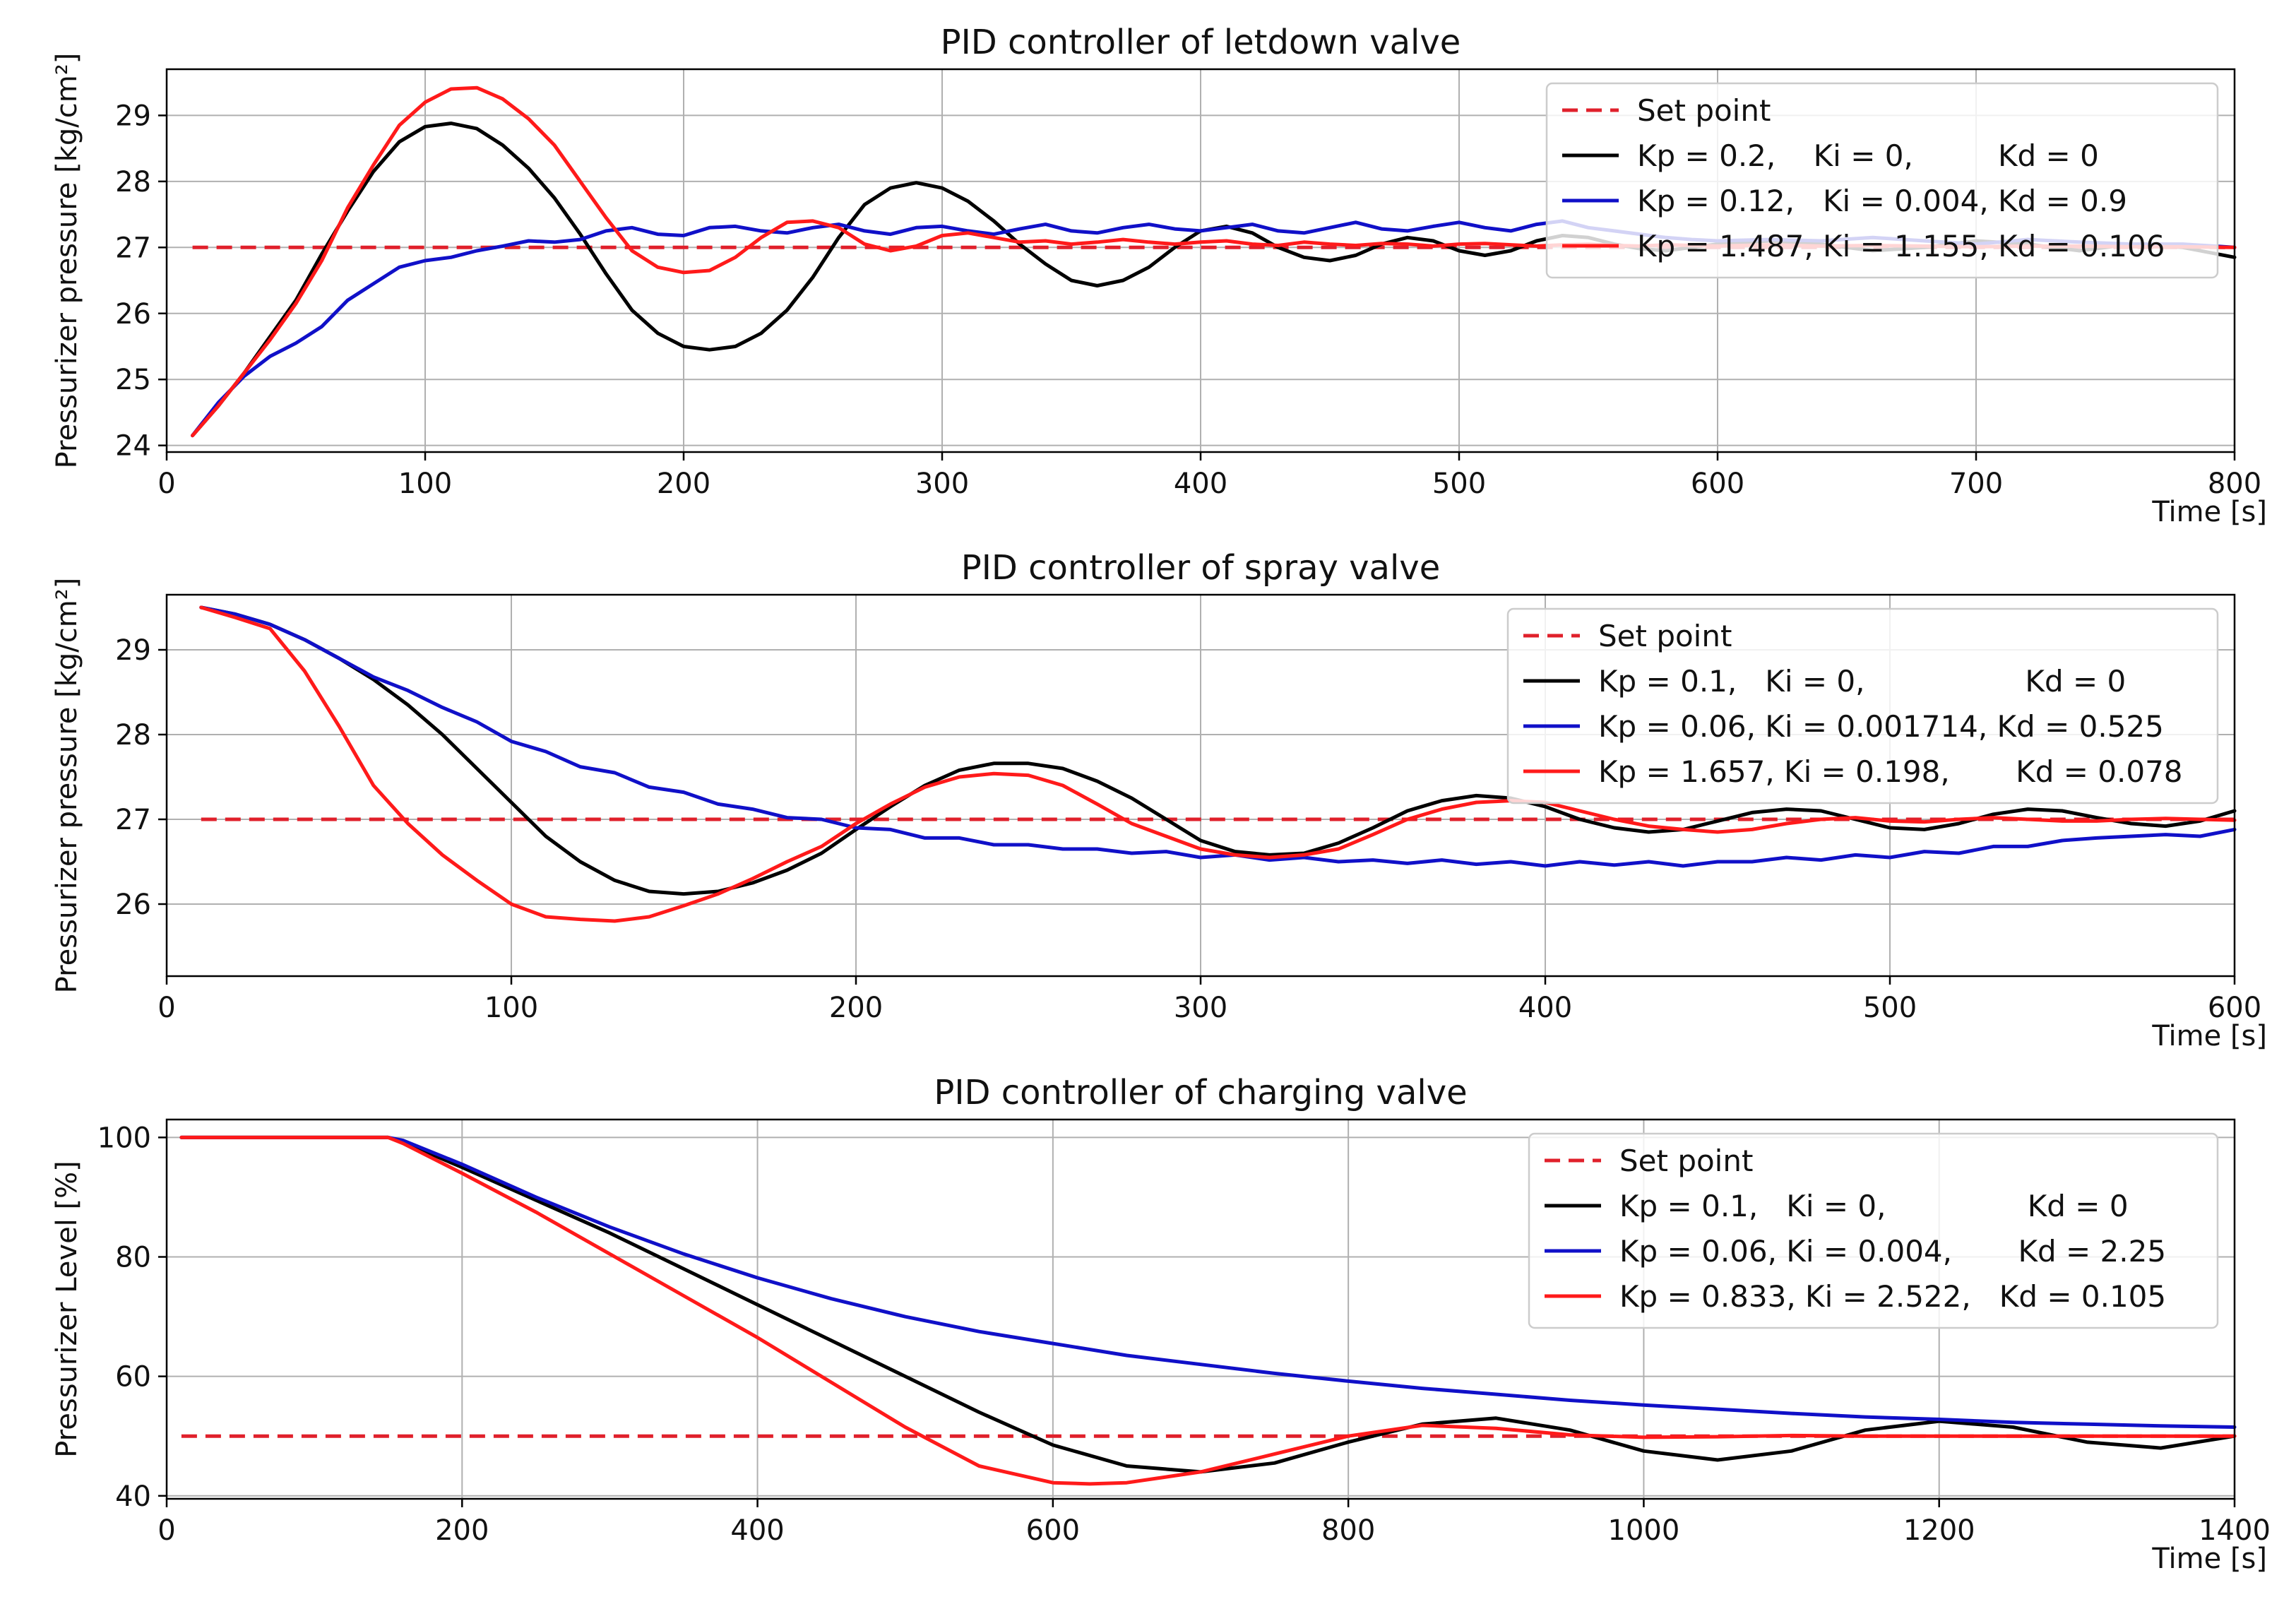 The height and width of the screenshot is (1609, 2296). What do you see at coordinates (1200, 568) in the screenshot?
I see `chart-title: PID controller of spray valve` at bounding box center [1200, 568].